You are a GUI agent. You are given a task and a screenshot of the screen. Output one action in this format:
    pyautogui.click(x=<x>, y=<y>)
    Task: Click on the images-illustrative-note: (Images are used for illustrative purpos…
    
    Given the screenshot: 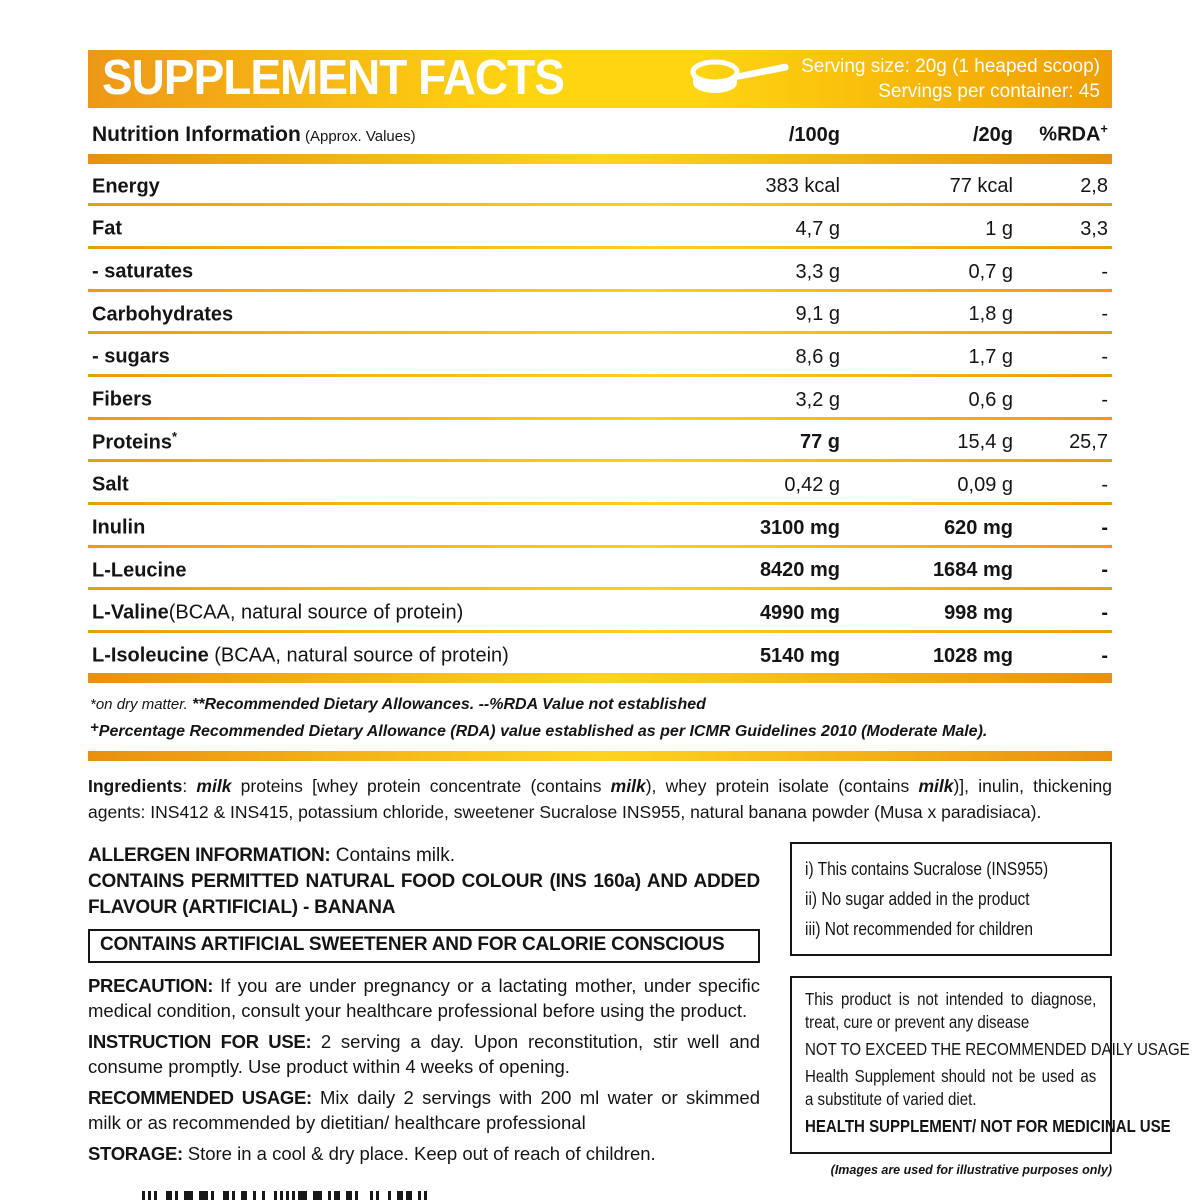 What is the action you would take?
    pyautogui.click(x=971, y=1170)
    